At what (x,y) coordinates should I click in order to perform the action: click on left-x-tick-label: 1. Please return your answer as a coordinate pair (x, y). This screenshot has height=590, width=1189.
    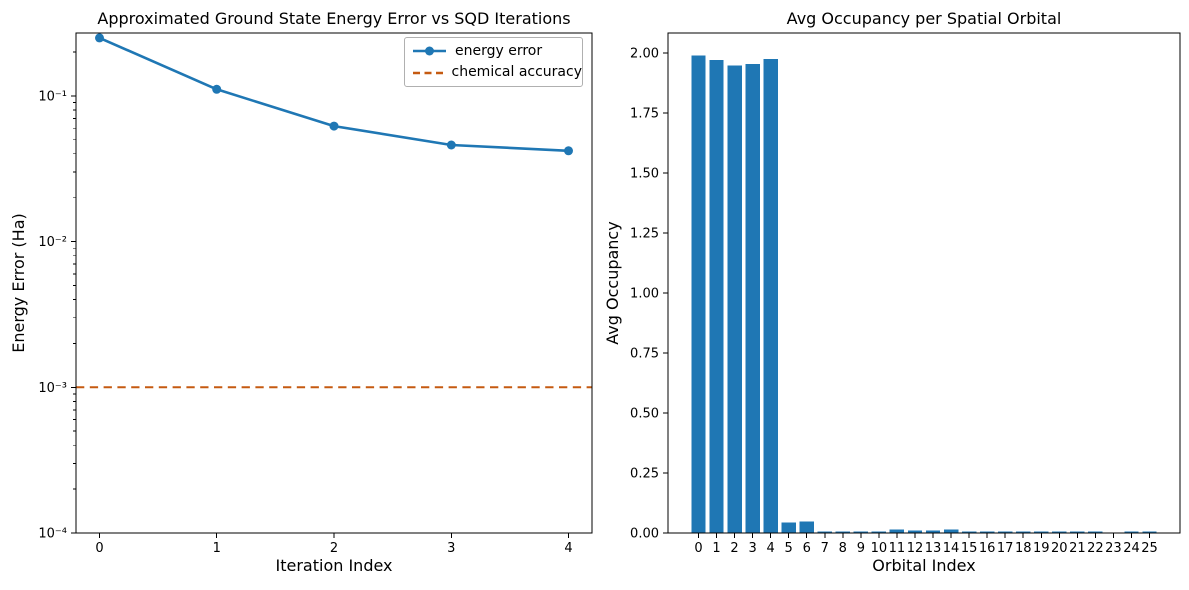
    Looking at the image, I should click on (217, 548).